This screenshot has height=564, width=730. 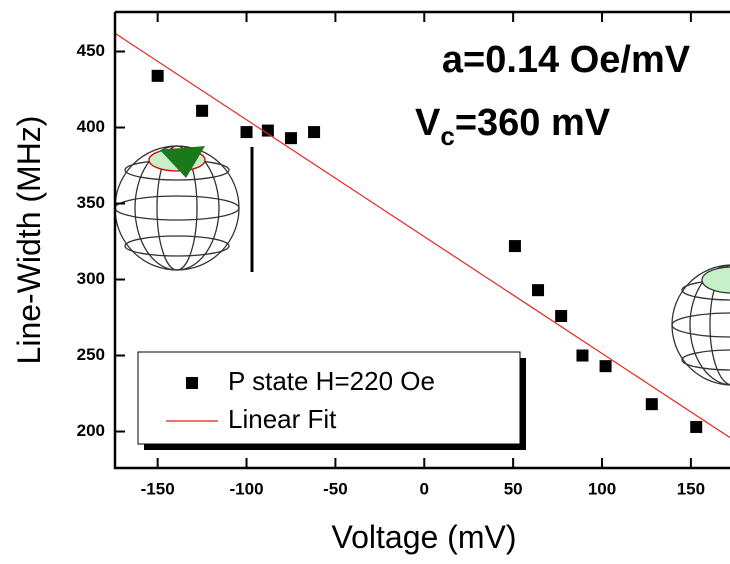 What do you see at coordinates (192, 383) in the screenshot?
I see `legend-marker` at bounding box center [192, 383].